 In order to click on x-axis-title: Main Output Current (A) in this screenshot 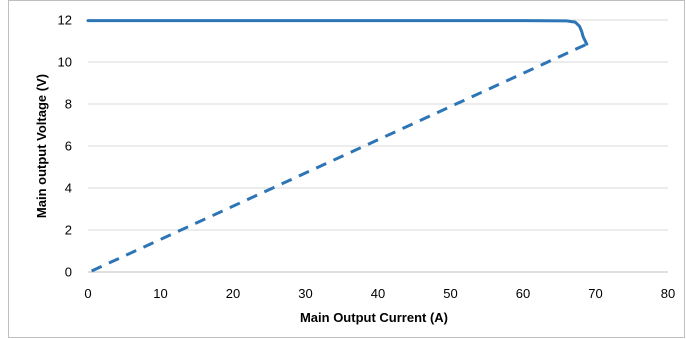, I will do `click(374, 317)`.